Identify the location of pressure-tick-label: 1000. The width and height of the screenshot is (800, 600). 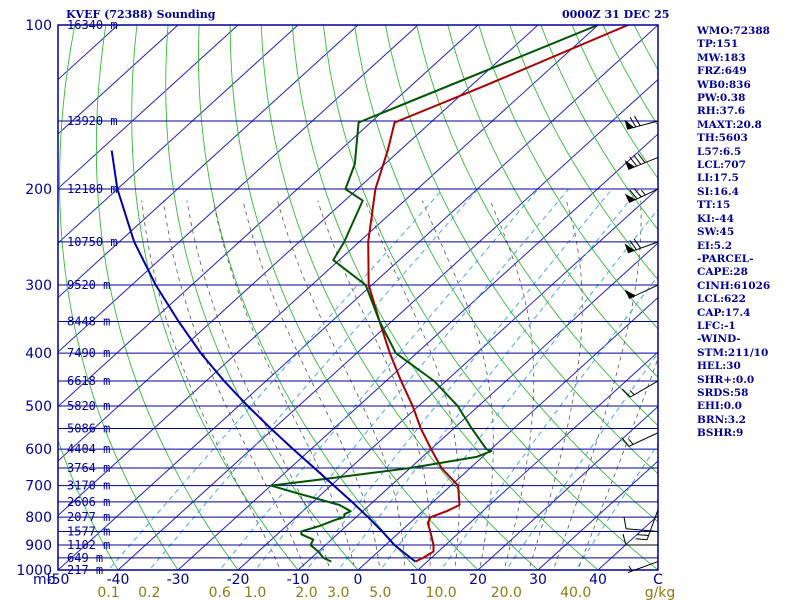
(34, 571).